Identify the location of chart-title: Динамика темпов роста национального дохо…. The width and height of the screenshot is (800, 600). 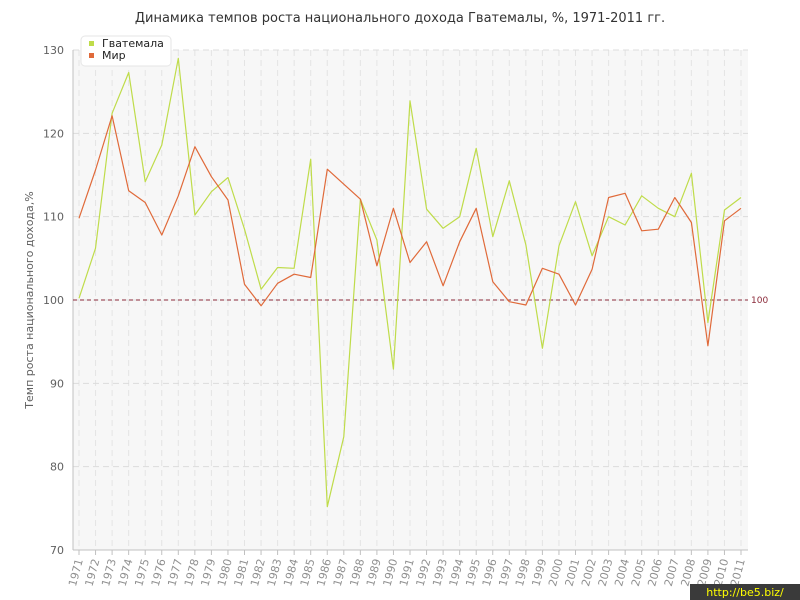
(400, 18).